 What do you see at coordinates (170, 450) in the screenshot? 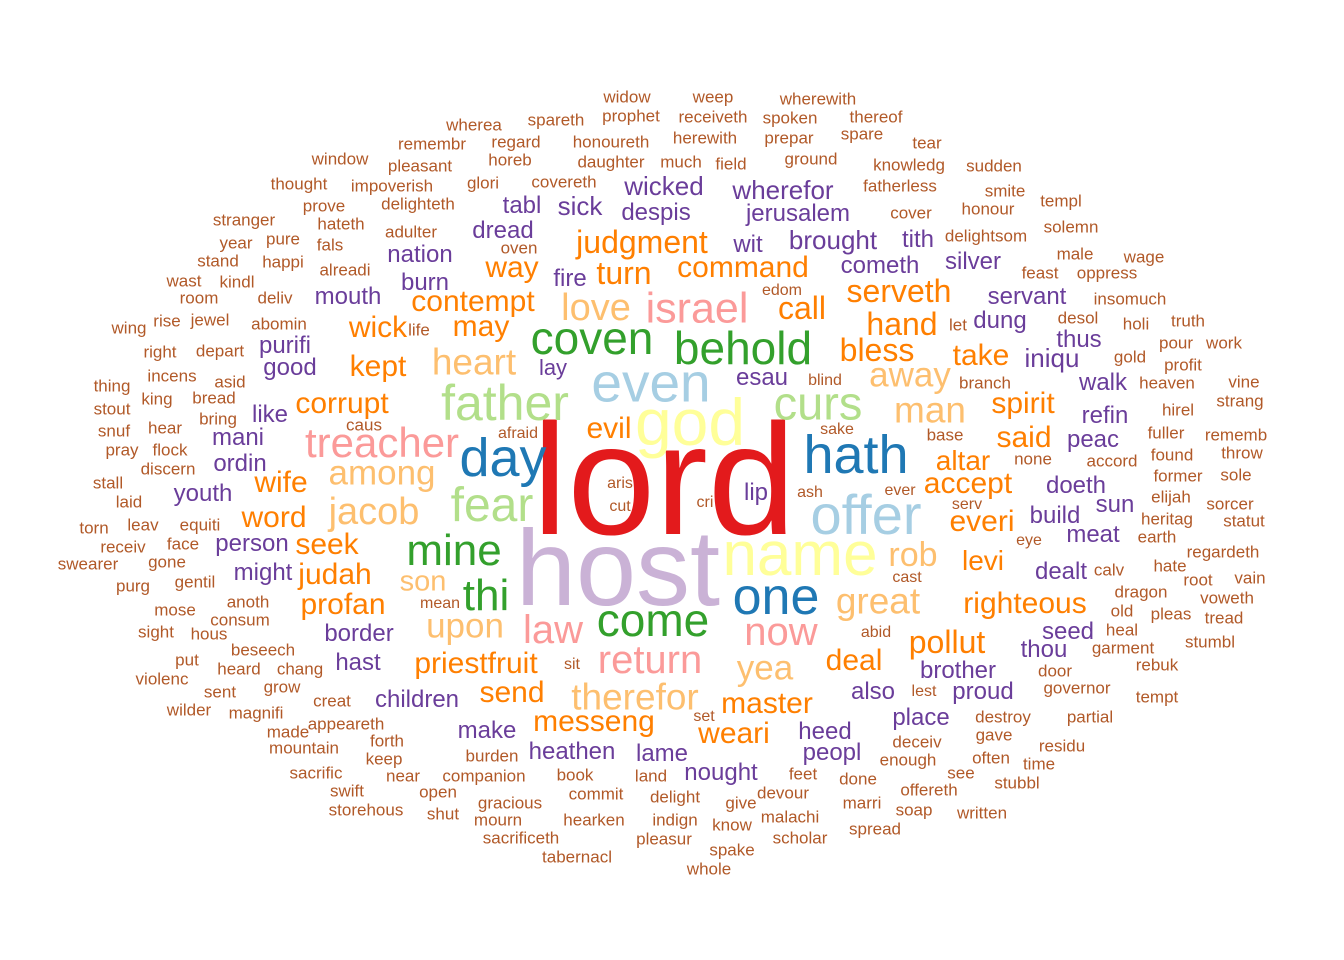
I see `cloud-word-flock: flock` at bounding box center [170, 450].